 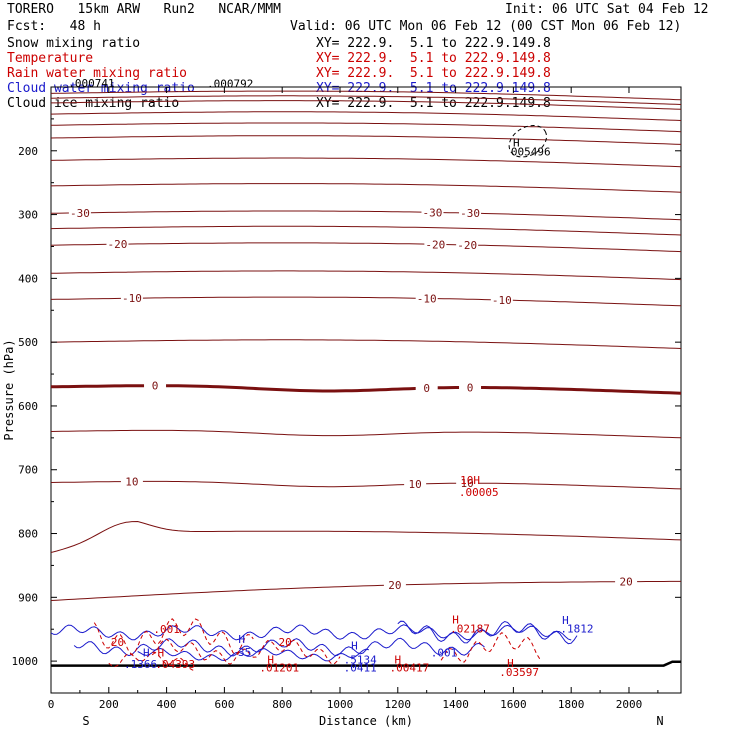 I want to click on forecast-hour: Fcst: 48 h, so click(x=54, y=26).